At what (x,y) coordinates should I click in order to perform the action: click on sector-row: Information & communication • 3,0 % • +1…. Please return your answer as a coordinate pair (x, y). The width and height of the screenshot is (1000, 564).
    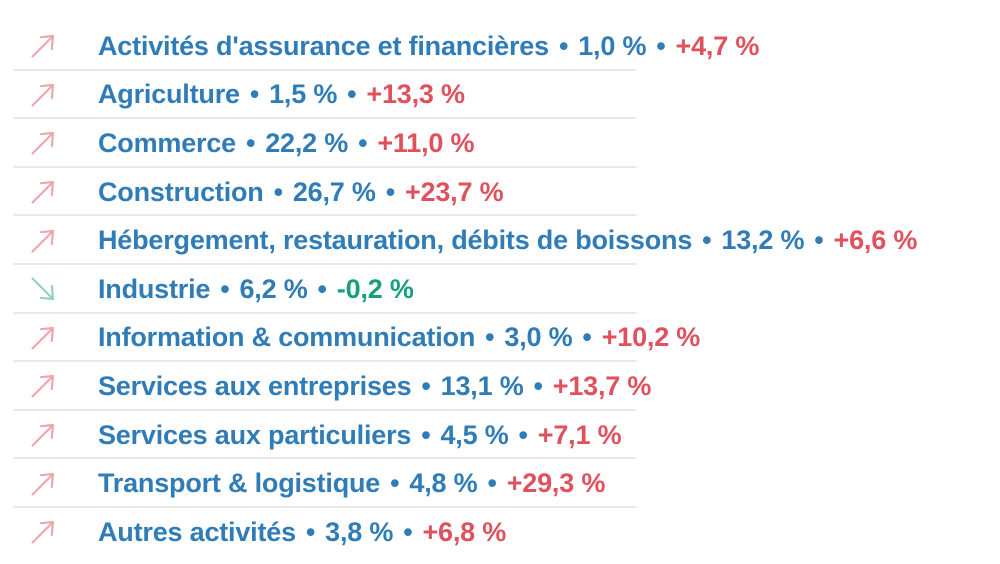
    Looking at the image, I should click on (500, 338).